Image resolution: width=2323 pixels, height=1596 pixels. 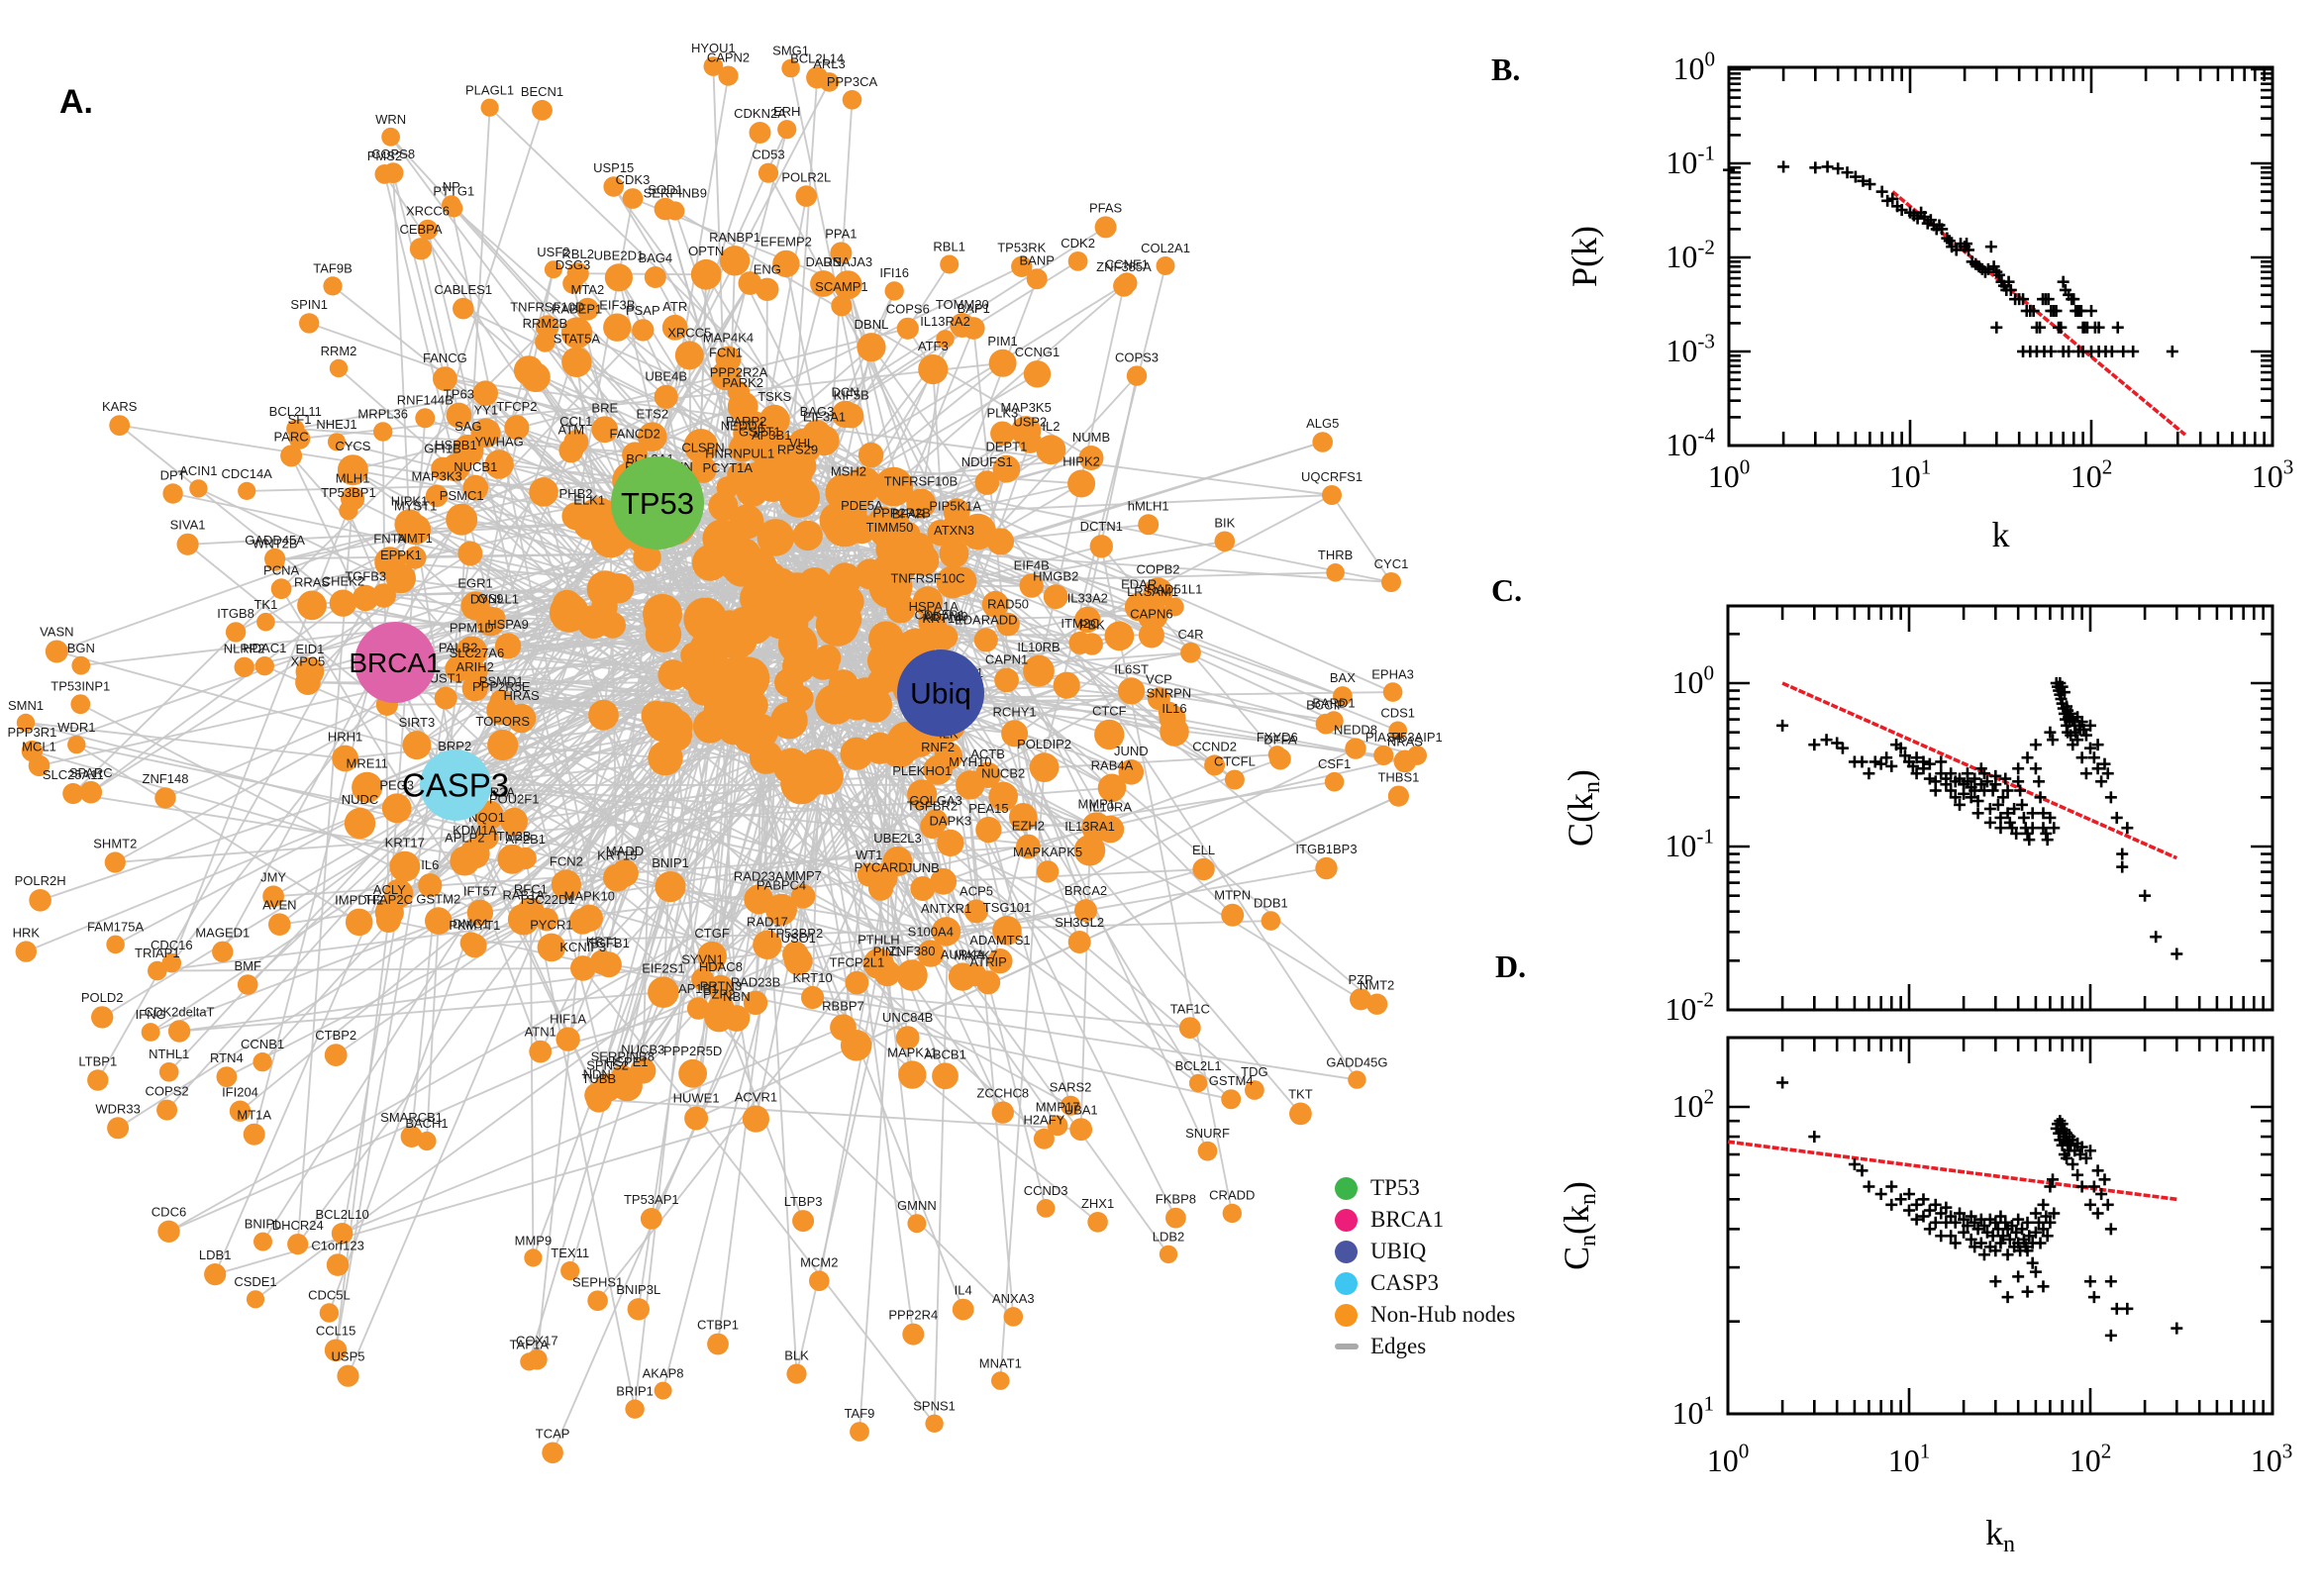 I want to click on gene-label: MAP3K5, so click(x=1027, y=407).